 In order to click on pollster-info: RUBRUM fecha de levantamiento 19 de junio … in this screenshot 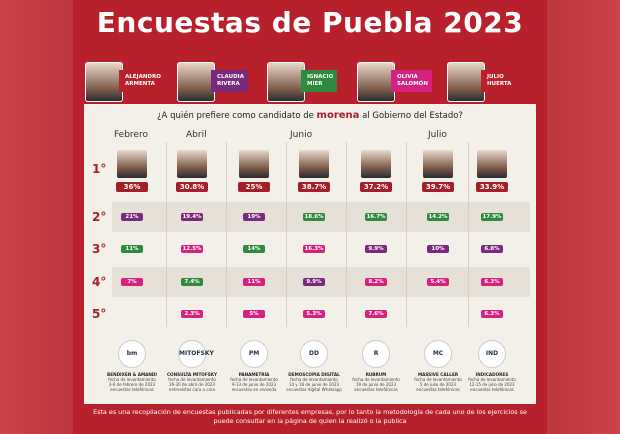, I will do `click(376, 382)`.